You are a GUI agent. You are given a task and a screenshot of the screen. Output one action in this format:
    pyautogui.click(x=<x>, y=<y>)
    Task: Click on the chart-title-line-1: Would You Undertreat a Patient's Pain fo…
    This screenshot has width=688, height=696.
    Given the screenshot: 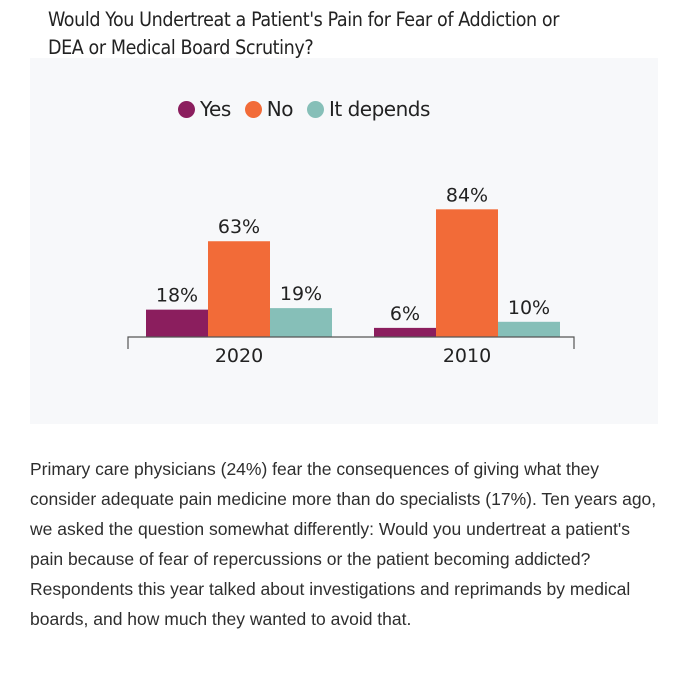 What is the action you would take?
    pyautogui.click(x=304, y=19)
    